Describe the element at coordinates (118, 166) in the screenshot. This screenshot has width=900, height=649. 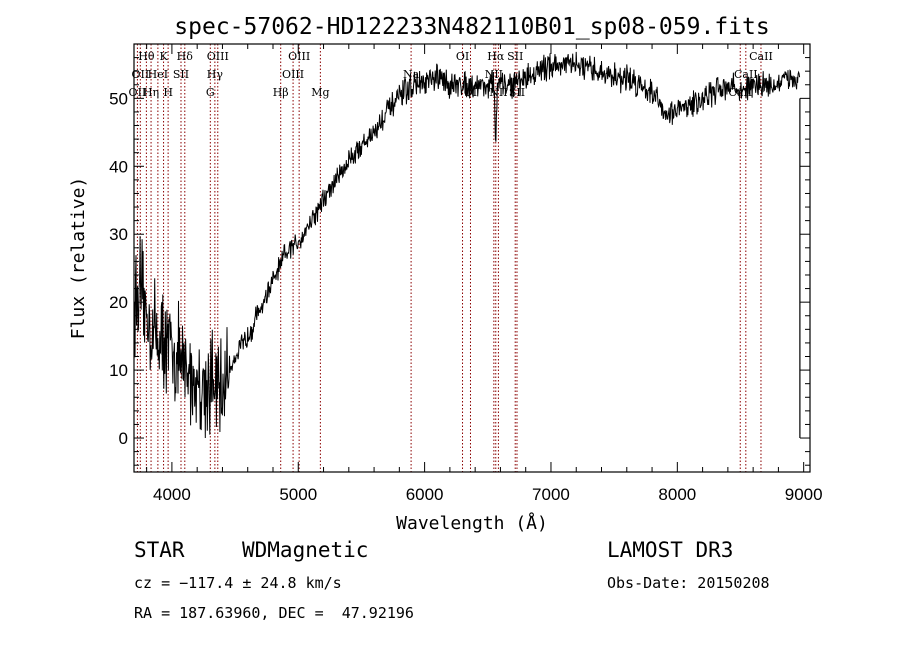
I see `y-tick-label: 40` at that location.